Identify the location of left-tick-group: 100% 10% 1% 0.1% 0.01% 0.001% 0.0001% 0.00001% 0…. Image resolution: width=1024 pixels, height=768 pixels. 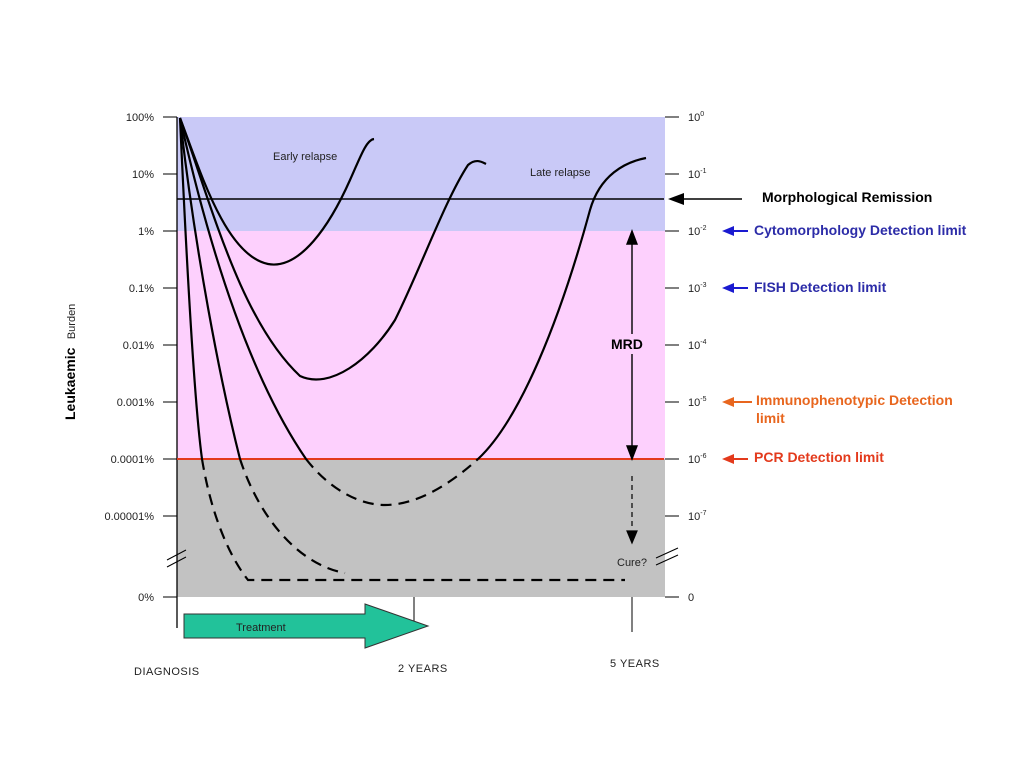
(140, 358).